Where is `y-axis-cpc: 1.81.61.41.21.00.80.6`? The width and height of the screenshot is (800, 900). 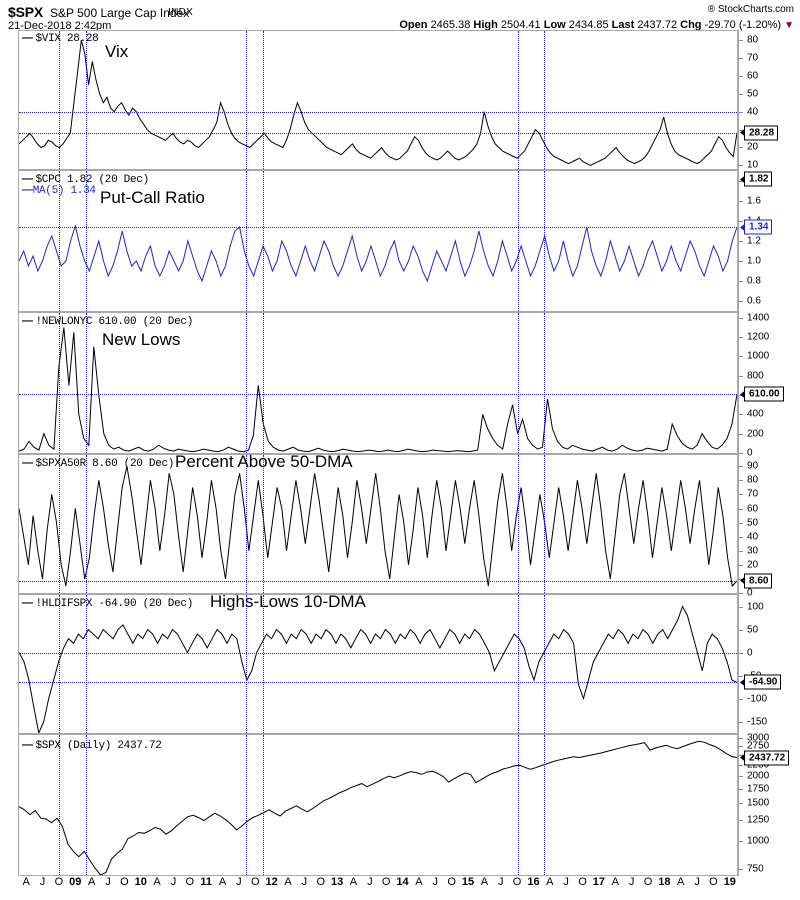
y-axis-cpc: 1.81.61.41.21.00.80.6 is located at coordinates (769, 241).